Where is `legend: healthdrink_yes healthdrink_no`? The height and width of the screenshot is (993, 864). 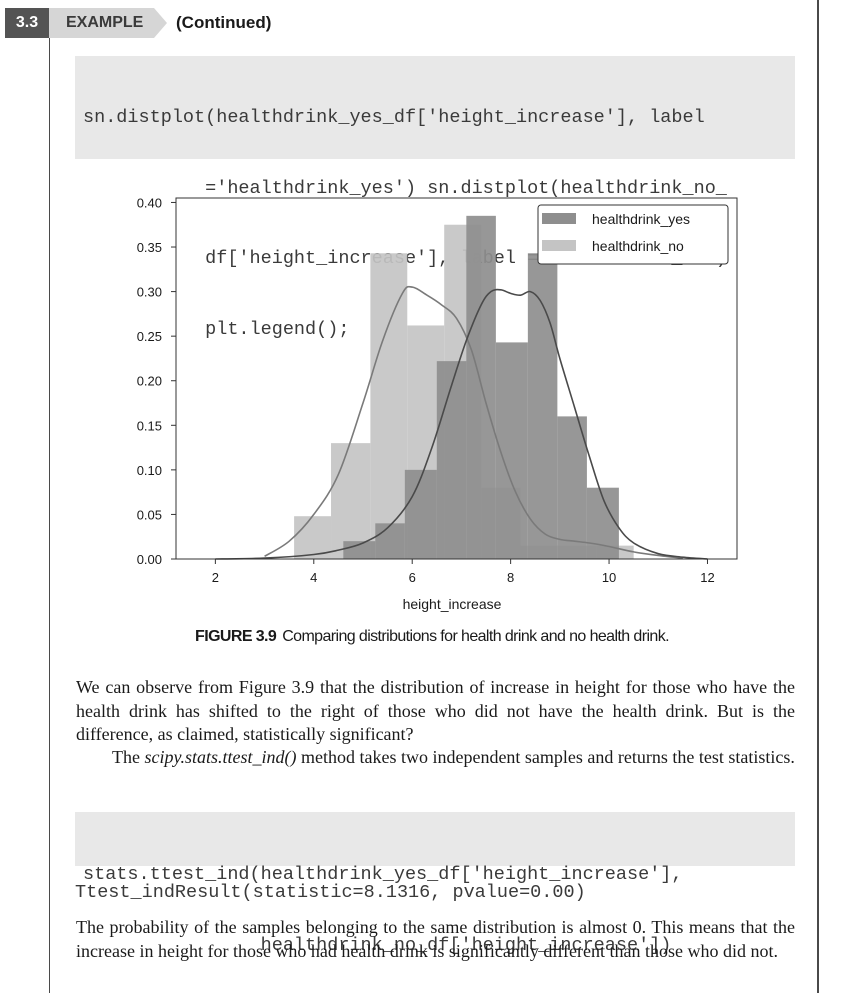 legend: healthdrink_yes healthdrink_no is located at coordinates (633, 234).